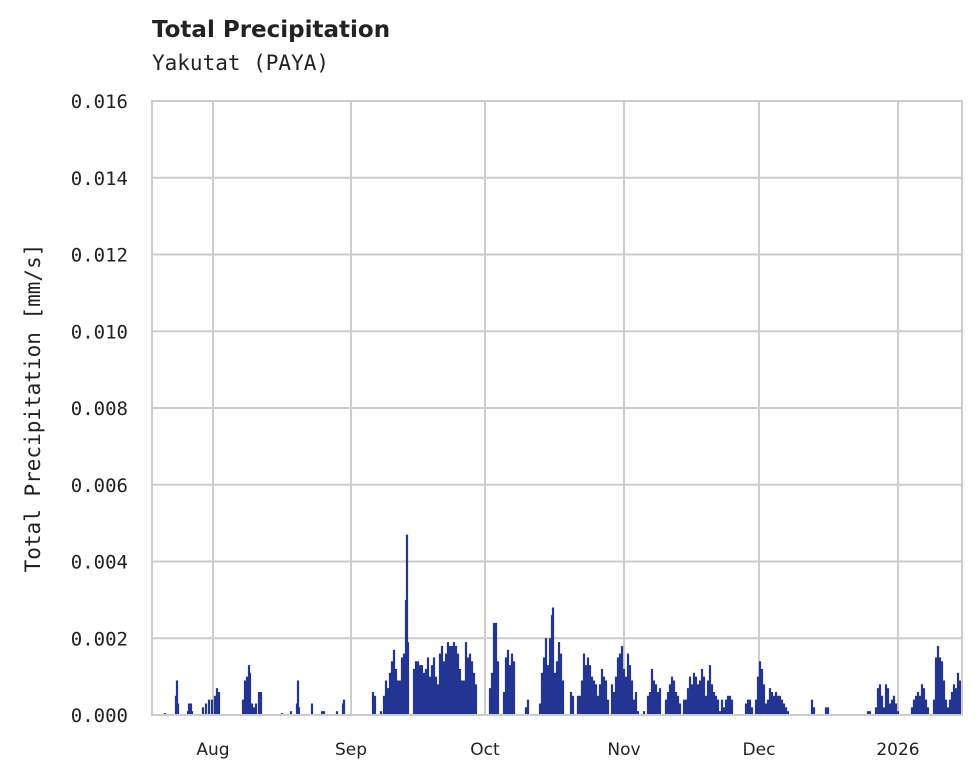  I want to click on x-tick-label: 2026, so click(897, 750).